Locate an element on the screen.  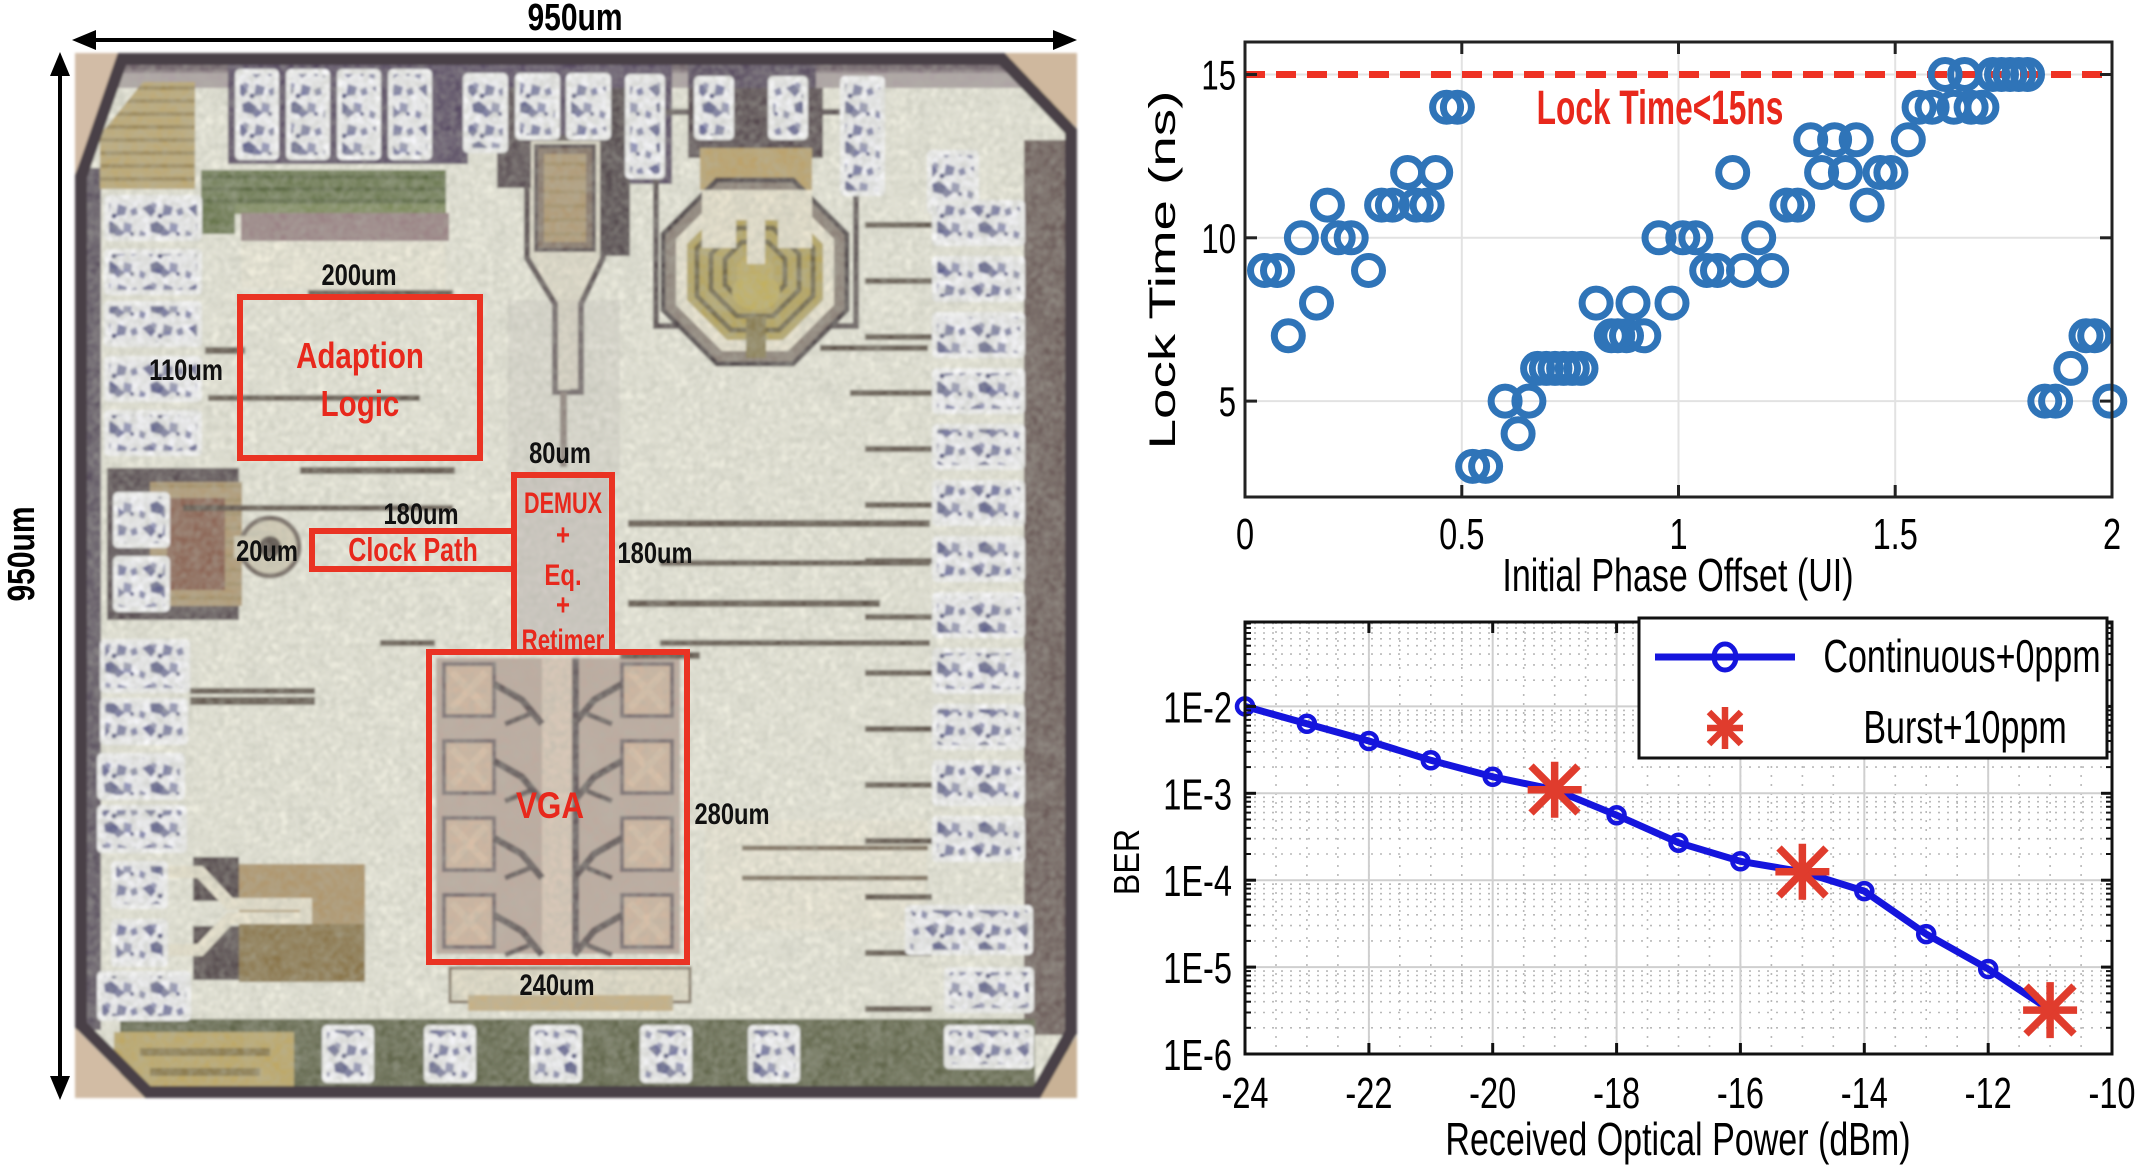
svg-text: -22 is located at coordinates (1368, 1093).